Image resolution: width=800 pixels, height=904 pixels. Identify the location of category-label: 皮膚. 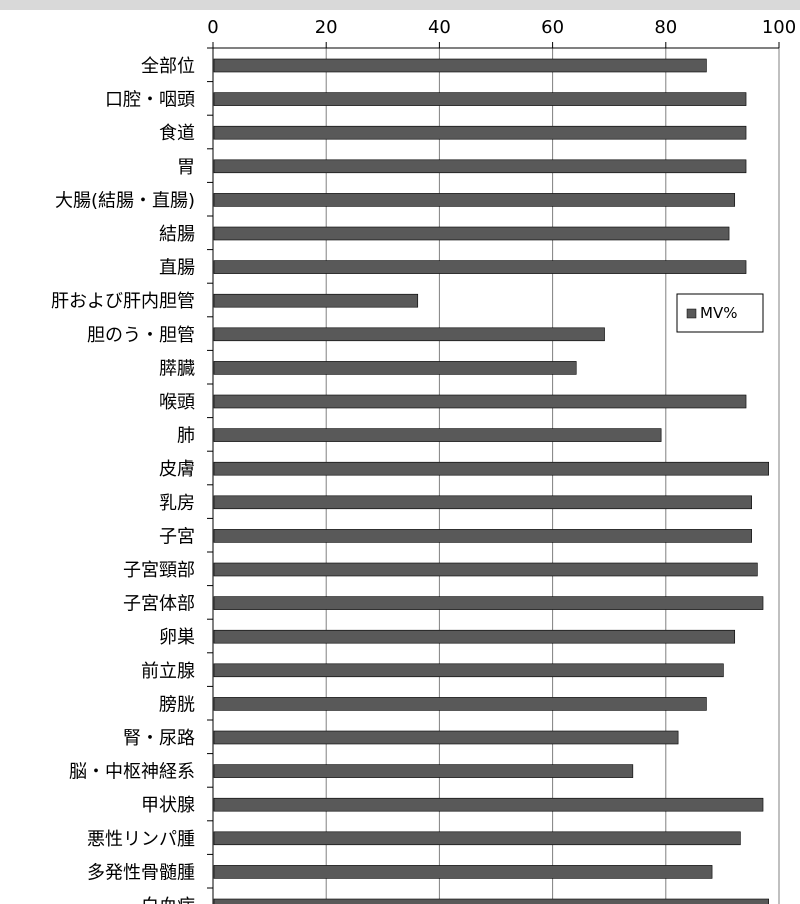
(177, 469).